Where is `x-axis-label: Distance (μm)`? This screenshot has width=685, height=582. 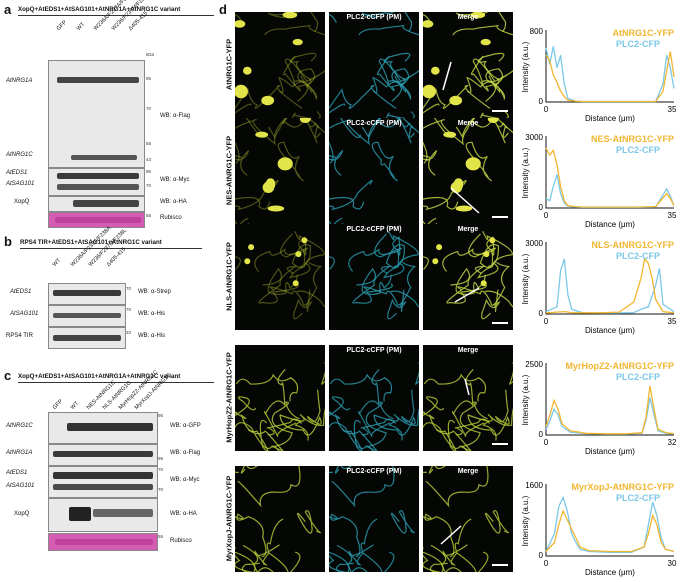 x-axis-label: Distance (μm) is located at coordinates (610, 451).